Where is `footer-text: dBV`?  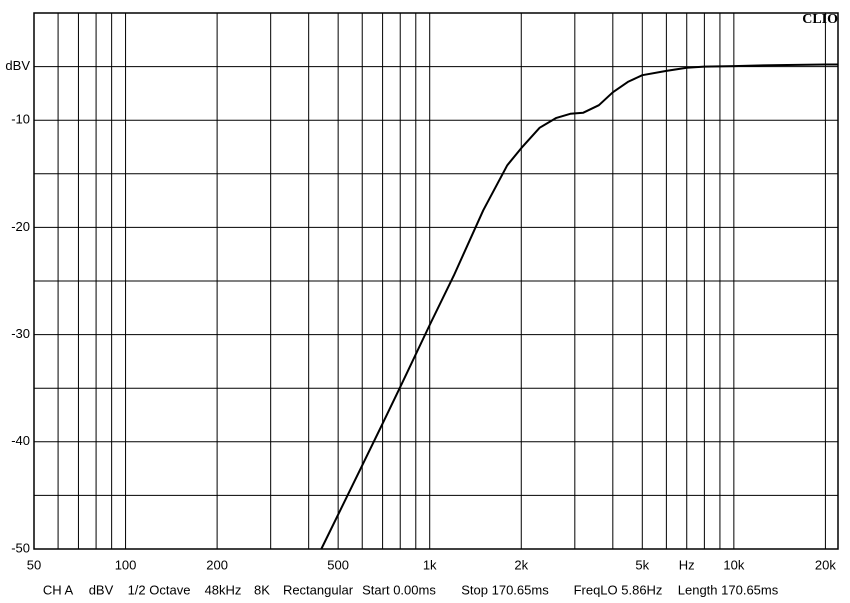 footer-text: dBV is located at coordinates (101, 589).